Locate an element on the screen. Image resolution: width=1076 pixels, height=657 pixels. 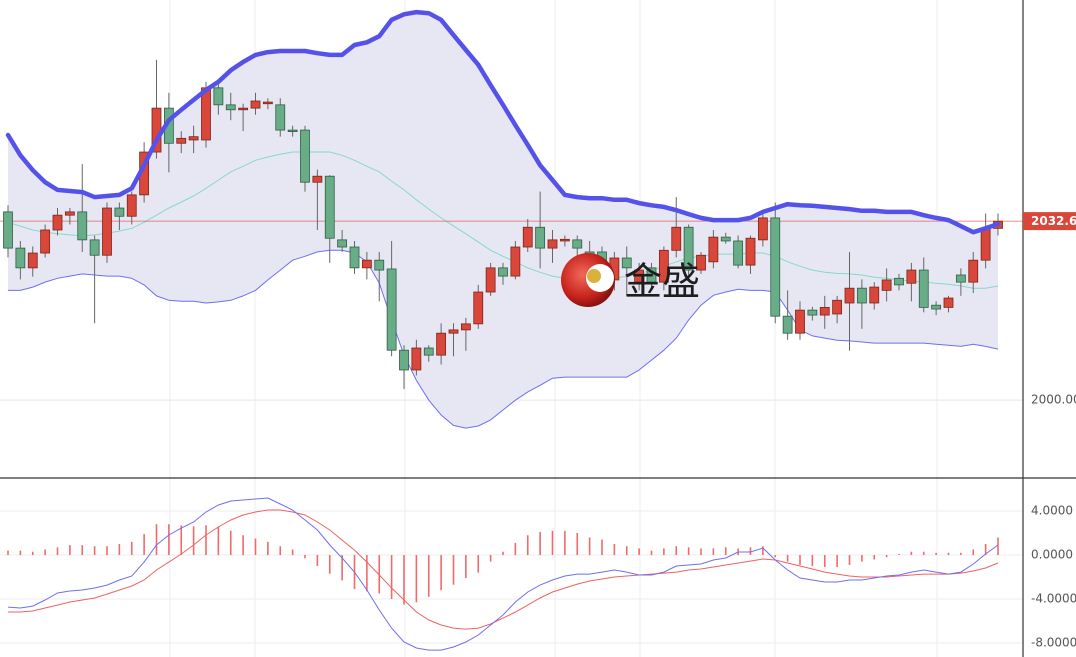
y-tick-label: 4.0000 is located at coordinates (1052, 511).